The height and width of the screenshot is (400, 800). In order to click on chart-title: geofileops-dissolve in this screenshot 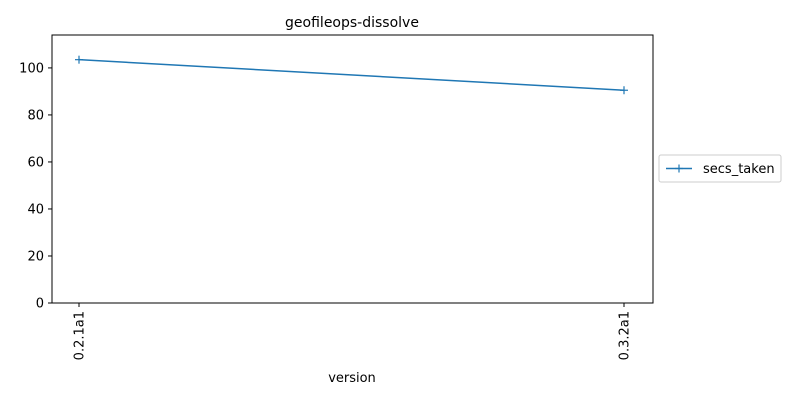, I will do `click(352, 23)`.